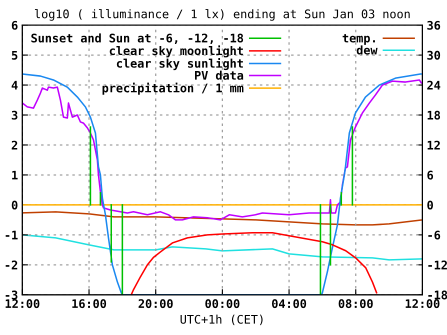 This screenshot has width=447, height=335. I want to click on x-axis-title: UTC+1h (CET), so click(221, 320).